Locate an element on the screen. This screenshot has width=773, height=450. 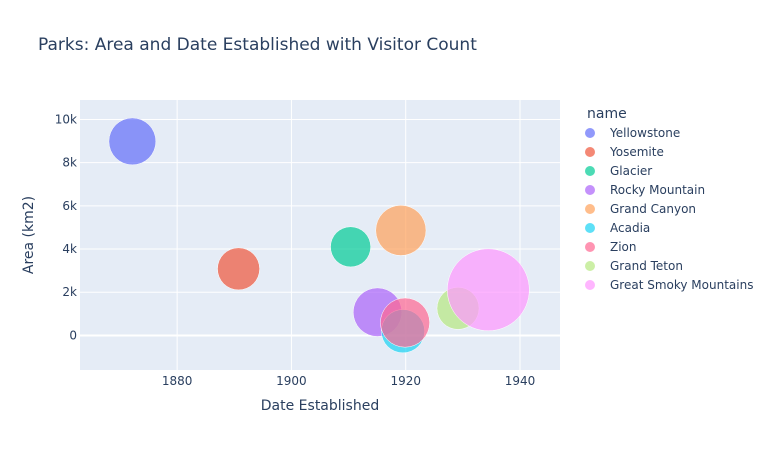
x-axis-title: Date Established is located at coordinates (320, 406).